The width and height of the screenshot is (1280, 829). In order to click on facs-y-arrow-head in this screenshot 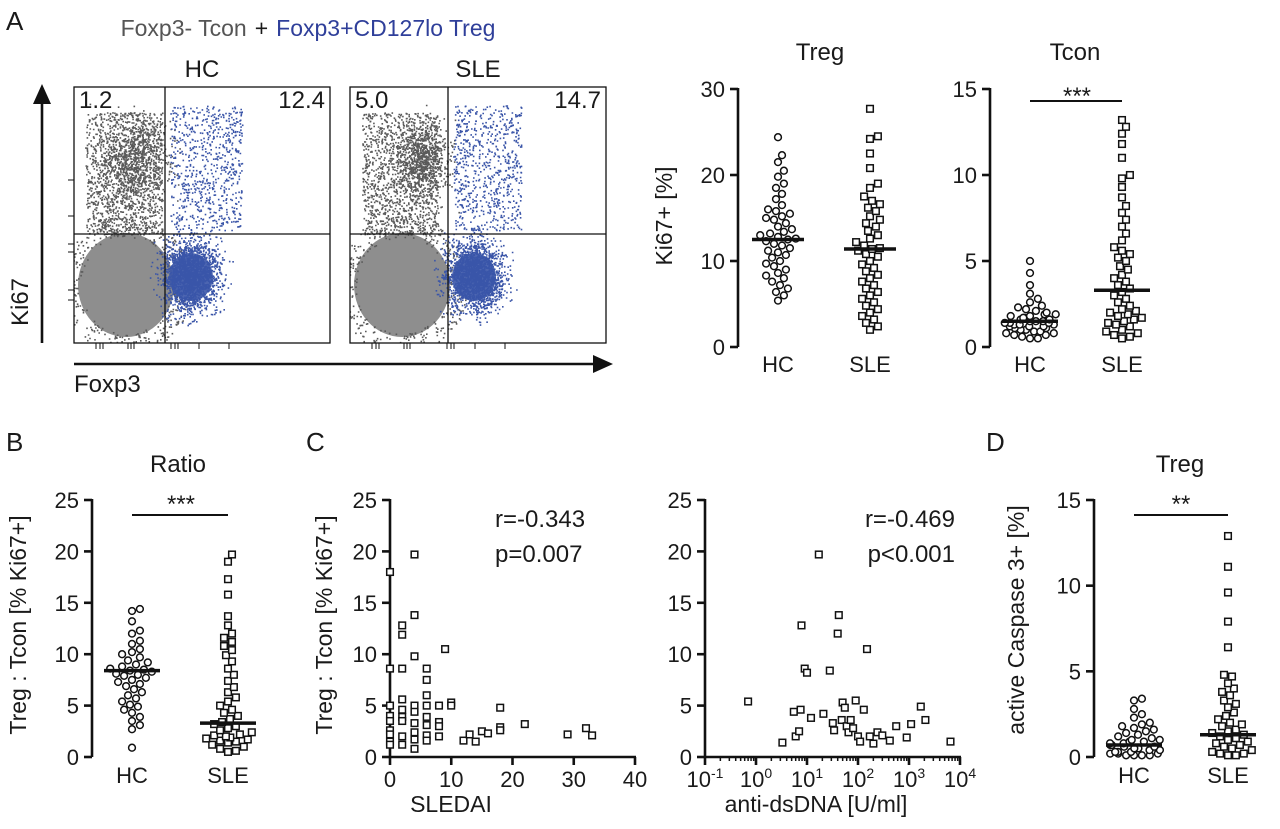, I will do `click(42, 94)`.